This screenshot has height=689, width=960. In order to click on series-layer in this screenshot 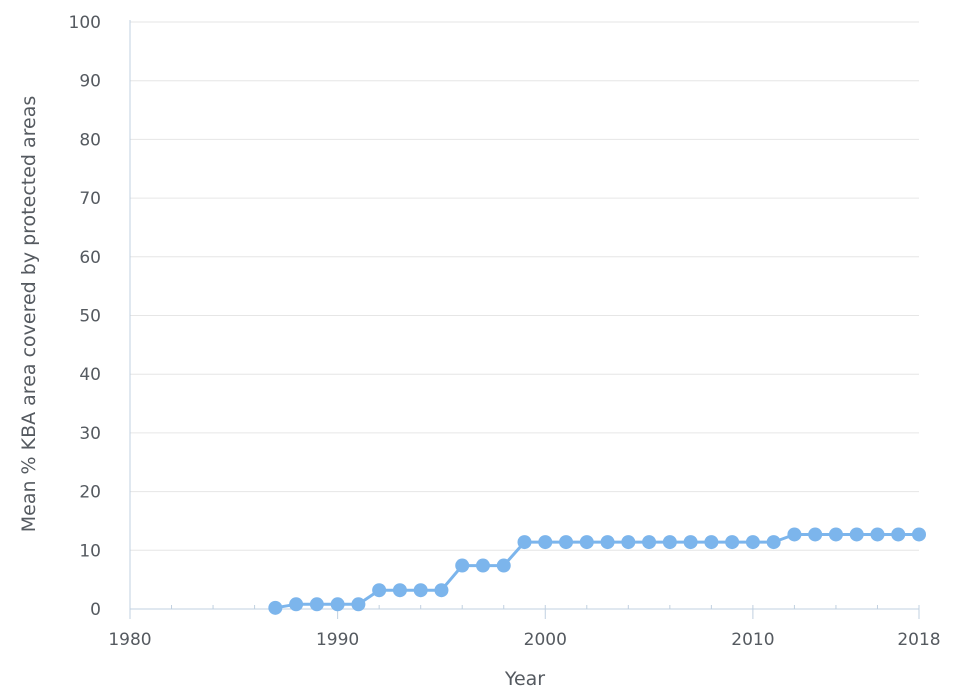, I will do `click(597, 571)`.